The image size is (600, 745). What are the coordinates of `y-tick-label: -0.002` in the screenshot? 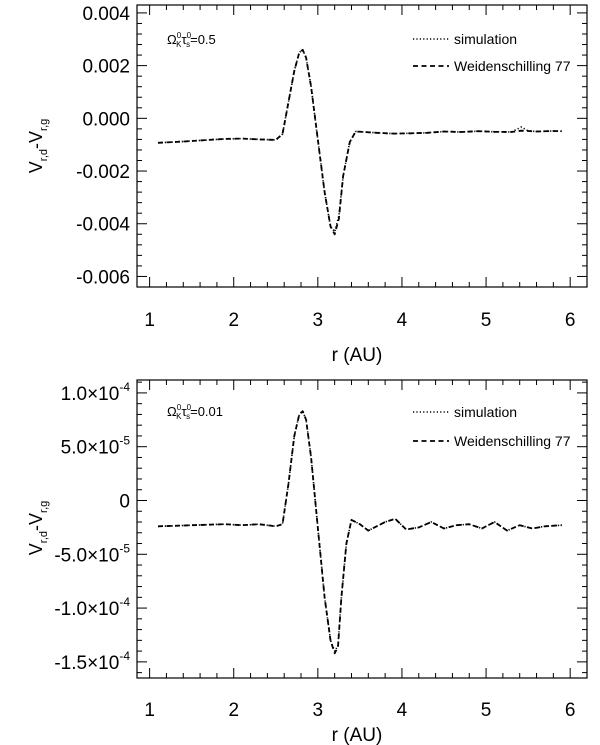 It's located at (103, 172).